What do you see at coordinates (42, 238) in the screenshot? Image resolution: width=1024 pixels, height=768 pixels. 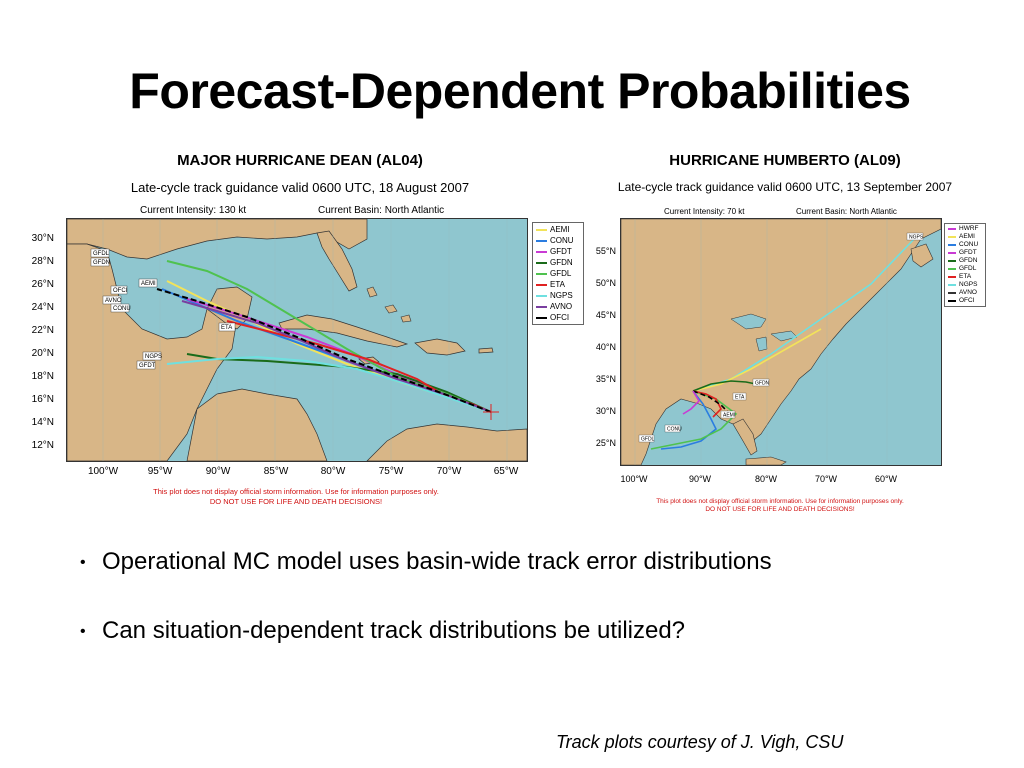 I see `dean-lat-label: 30°N` at bounding box center [42, 238].